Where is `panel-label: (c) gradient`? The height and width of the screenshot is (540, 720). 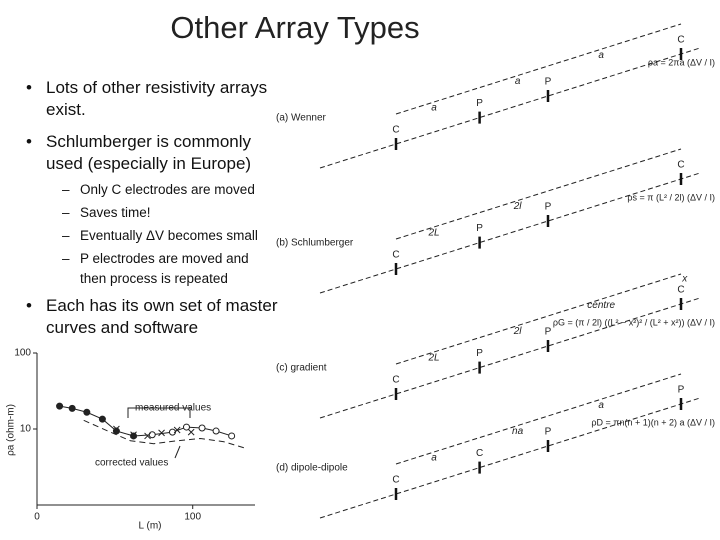
panel-label: (c) gradient is located at coordinates (301, 368).